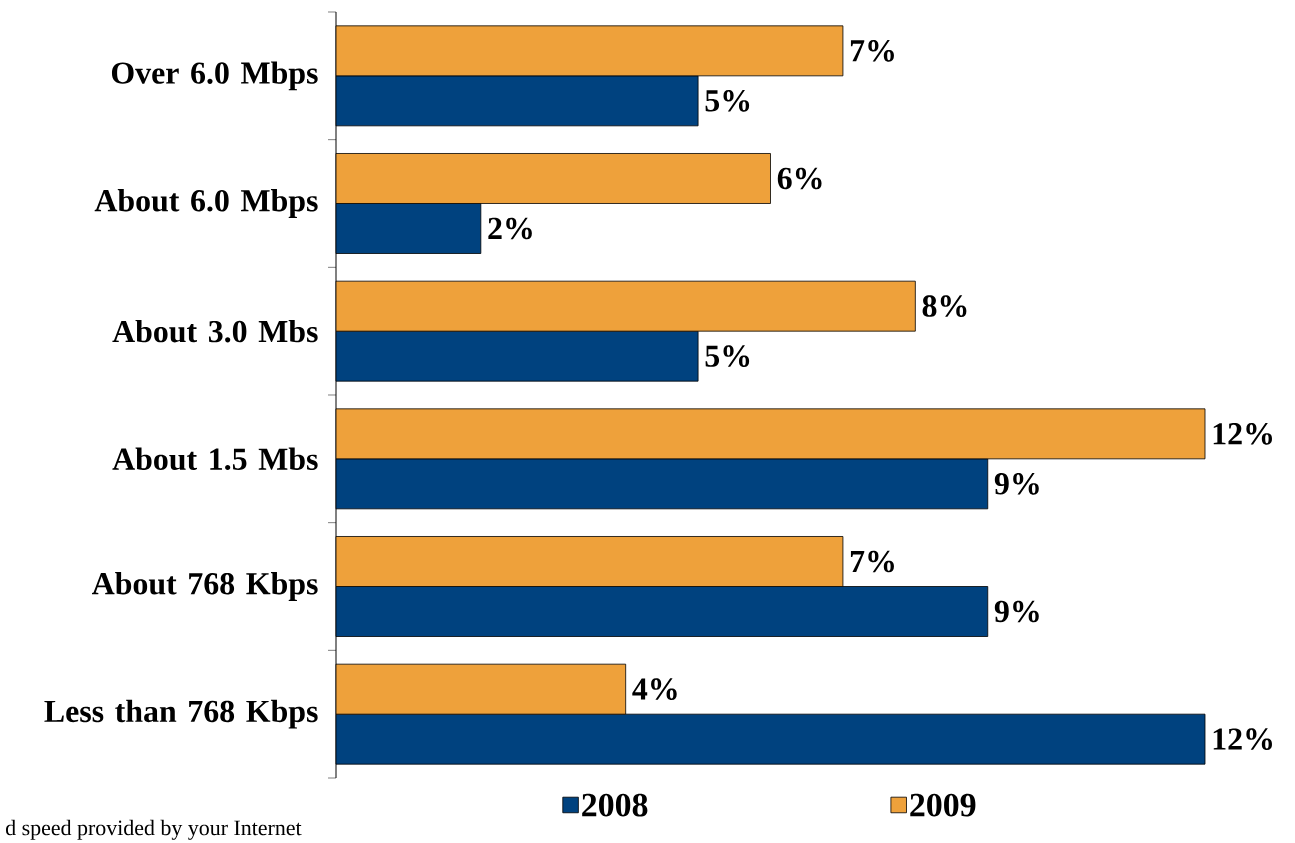 The height and width of the screenshot is (843, 1295). I want to click on y-tick-label: Less than 768 Kbps, so click(181, 714).